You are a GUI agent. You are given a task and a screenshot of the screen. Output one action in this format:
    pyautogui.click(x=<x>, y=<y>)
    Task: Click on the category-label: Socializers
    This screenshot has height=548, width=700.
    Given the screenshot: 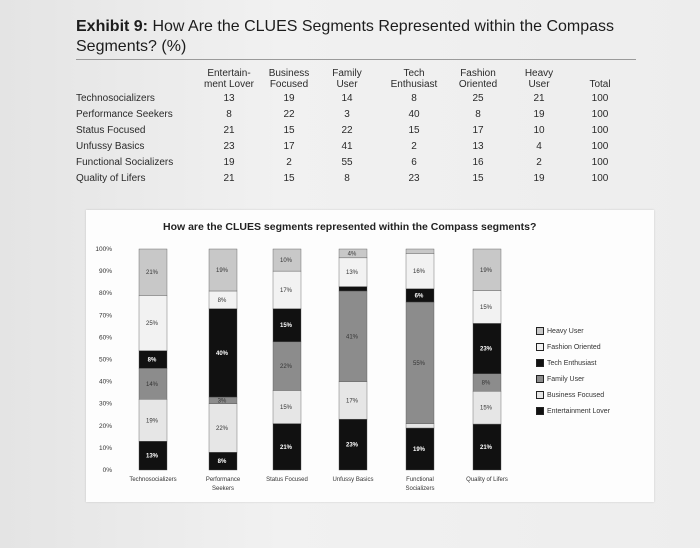 What is the action you would take?
    pyautogui.click(x=419, y=489)
    